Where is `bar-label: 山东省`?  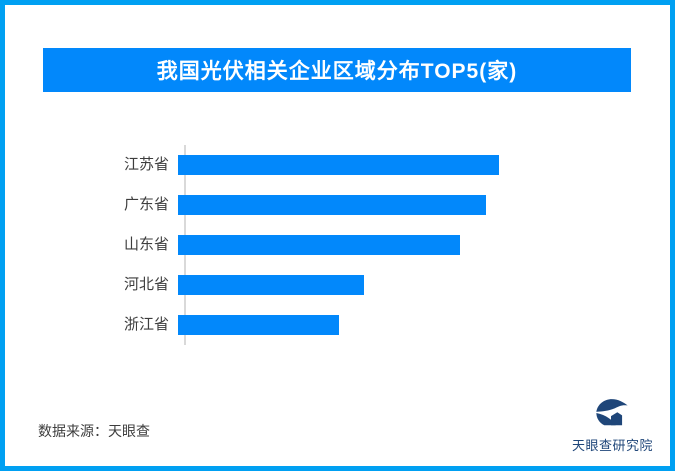
bar-label: 山东省 is located at coordinates (146, 244).